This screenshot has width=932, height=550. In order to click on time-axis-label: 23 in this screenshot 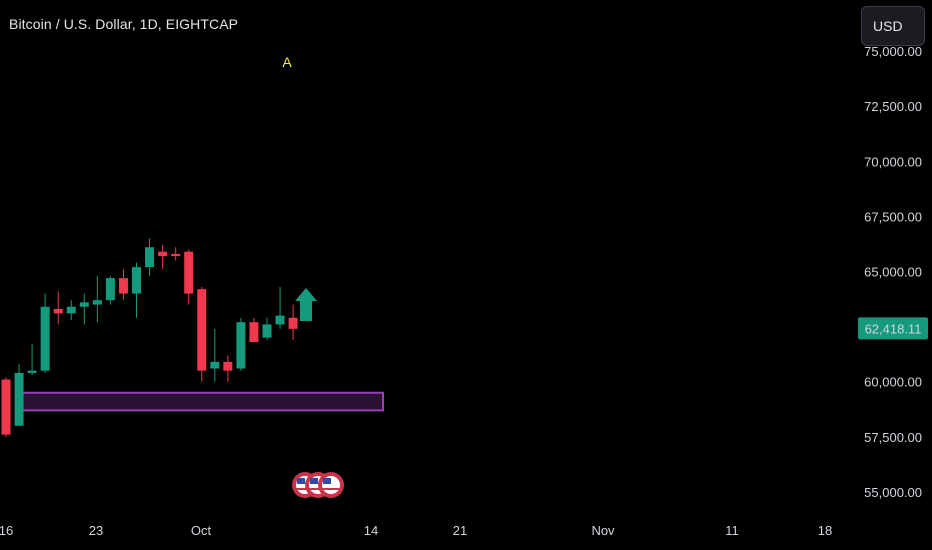, I will do `click(96, 530)`.